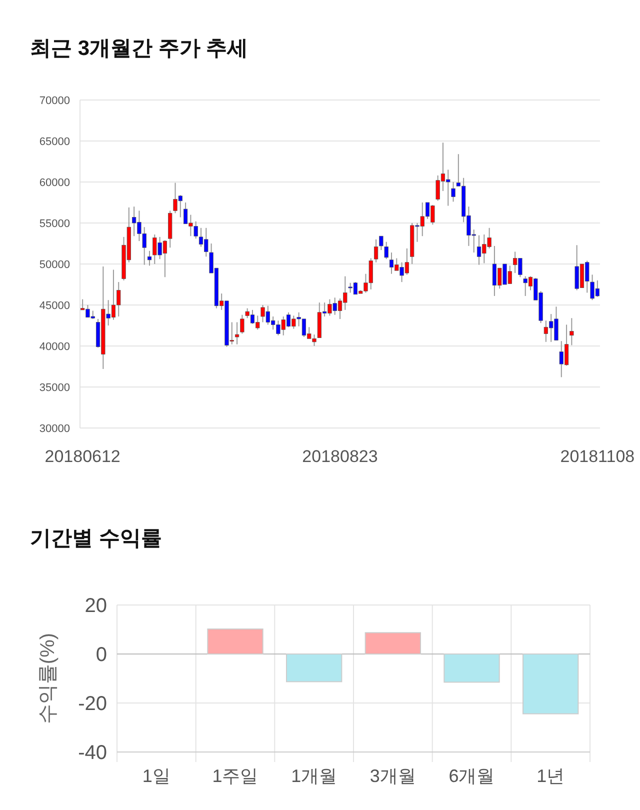 The image size is (640, 810). I want to click on x-tick-label: 1년, so click(550, 776).